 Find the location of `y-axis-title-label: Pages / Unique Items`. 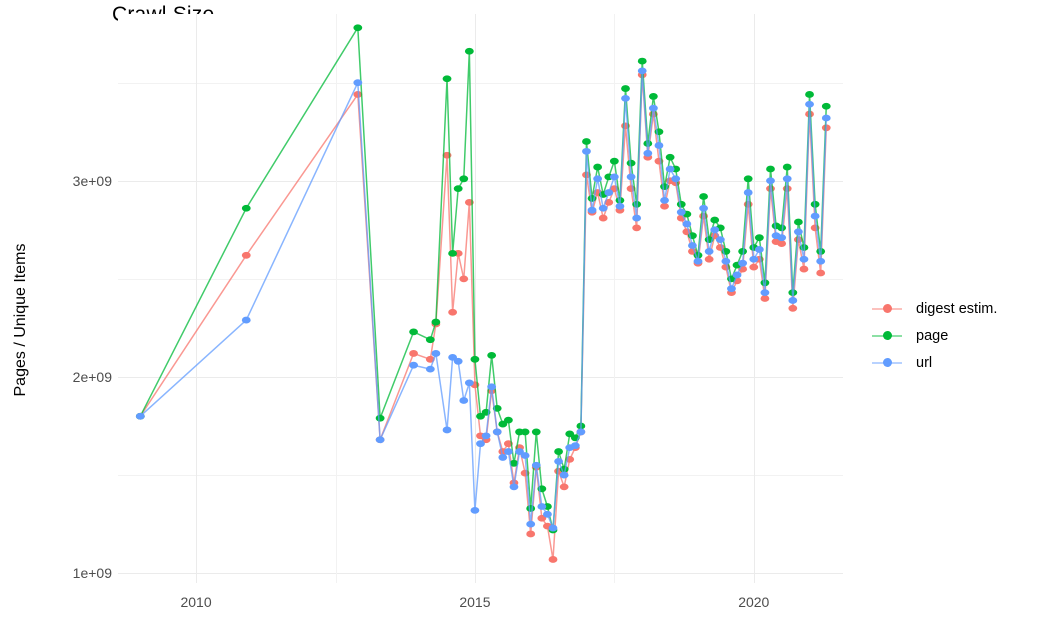

y-axis-title-label: Pages / Unique Items is located at coordinates (20, 320).